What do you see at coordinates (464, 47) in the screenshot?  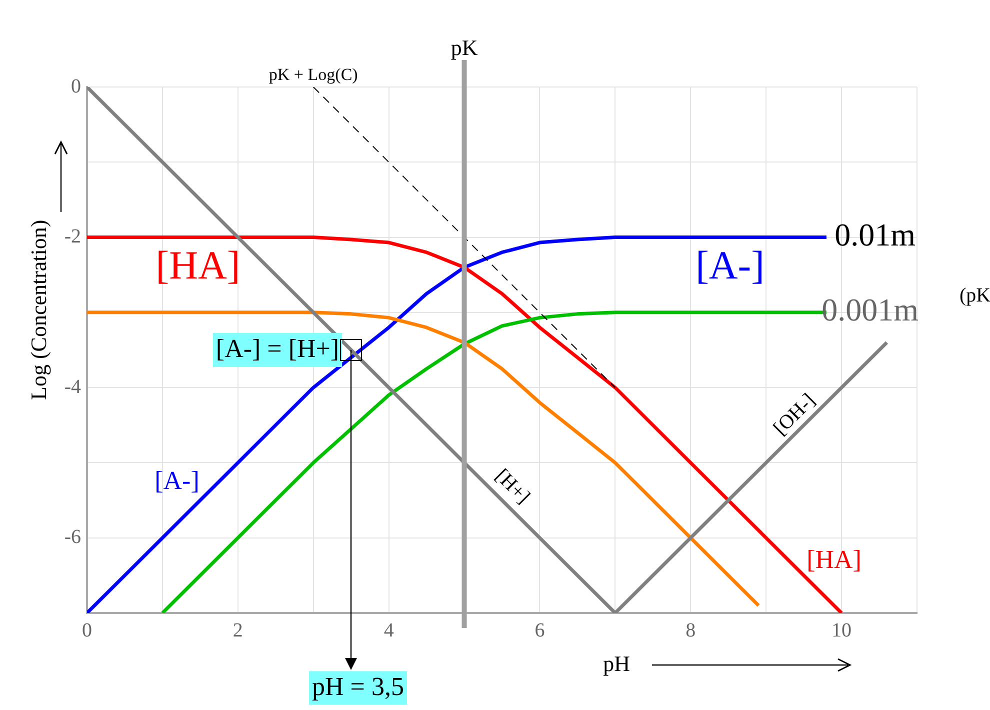 I see `ref-line-label: pK` at bounding box center [464, 47].